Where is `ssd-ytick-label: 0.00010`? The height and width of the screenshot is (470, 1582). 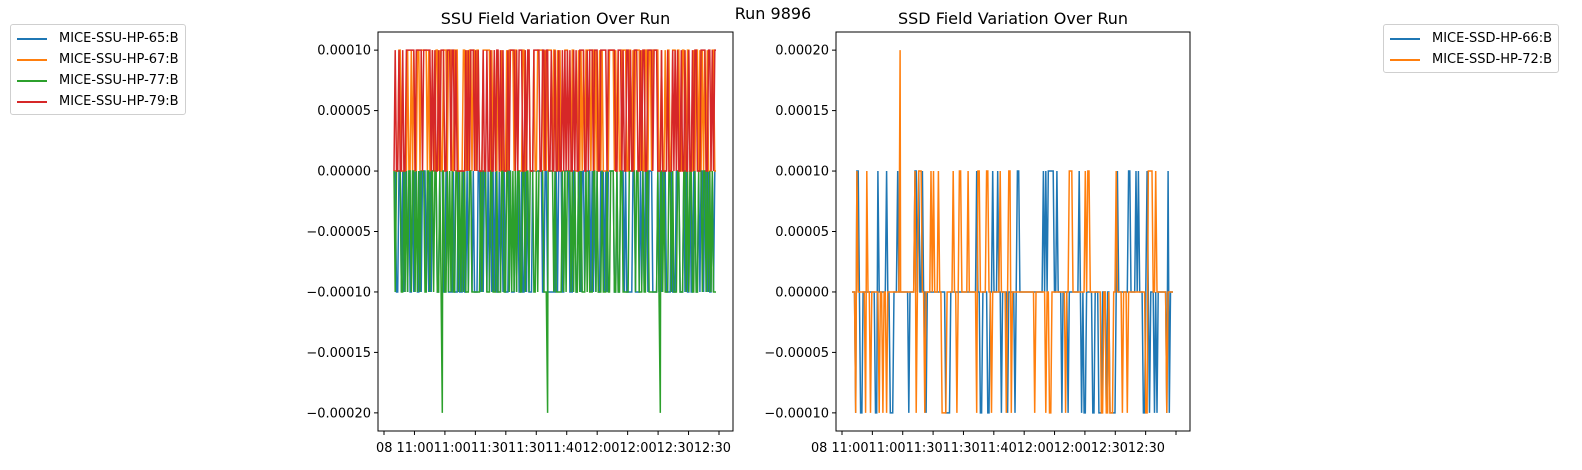
ssd-ytick-label: 0.00010 is located at coordinates (802, 172).